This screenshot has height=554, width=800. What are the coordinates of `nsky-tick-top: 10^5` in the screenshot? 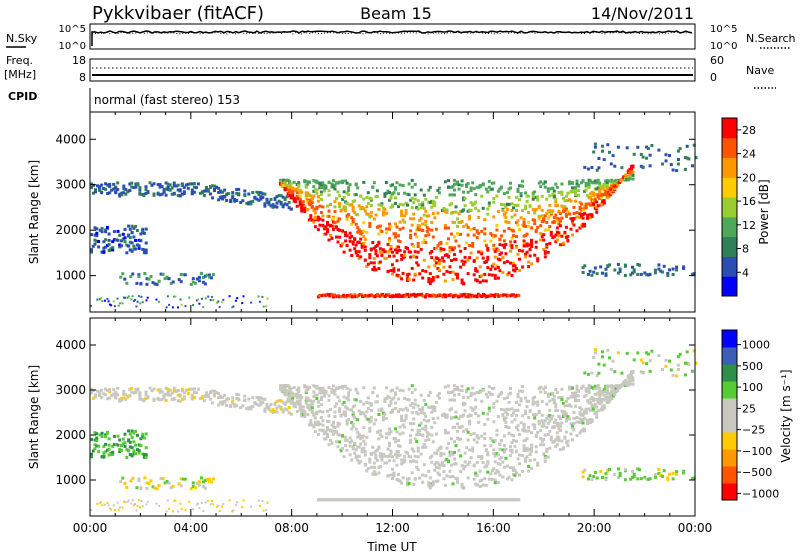 It's located at (72, 29).